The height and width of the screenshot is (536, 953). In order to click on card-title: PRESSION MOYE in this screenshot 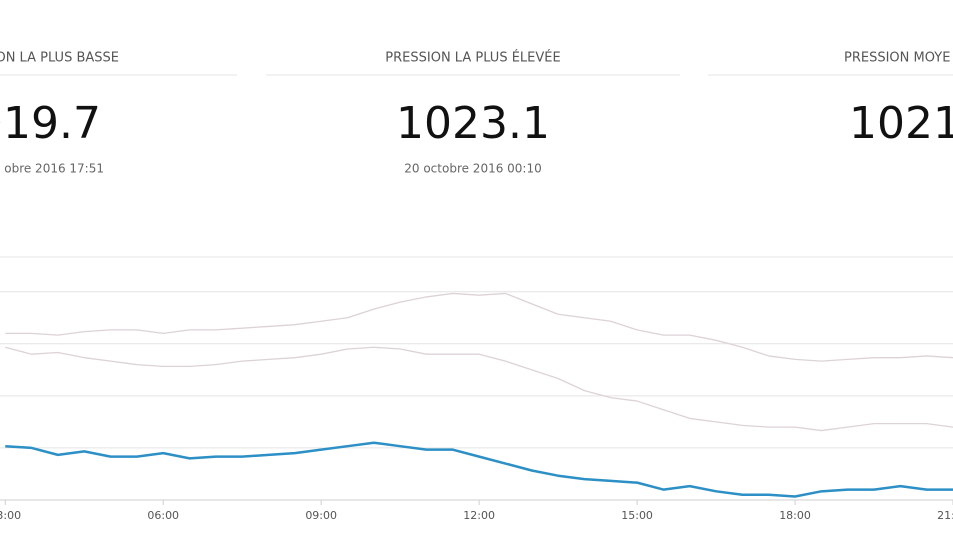, I will do `click(897, 58)`.